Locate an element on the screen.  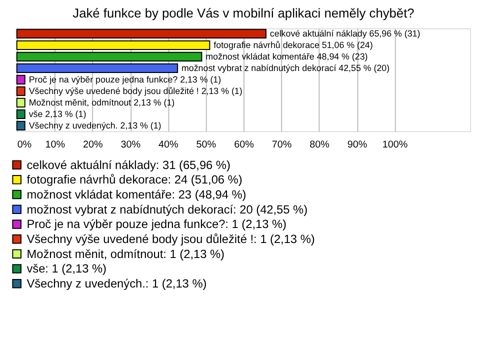
legend-label: Možnost měnit, odmítnout: 1 (2,13 %) is located at coordinates (125, 253).